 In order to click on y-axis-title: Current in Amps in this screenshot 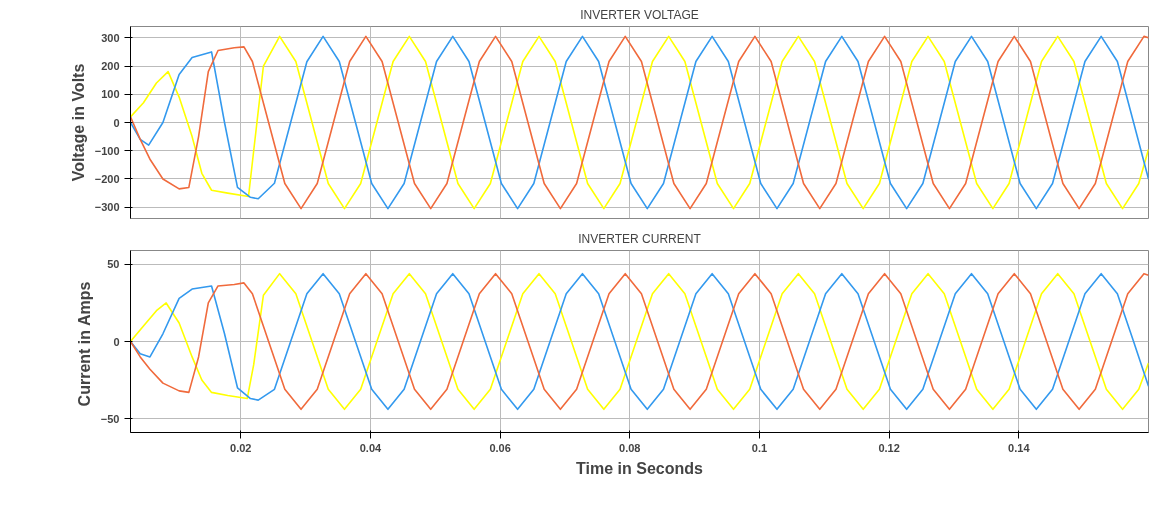, I will do `click(84, 344)`.